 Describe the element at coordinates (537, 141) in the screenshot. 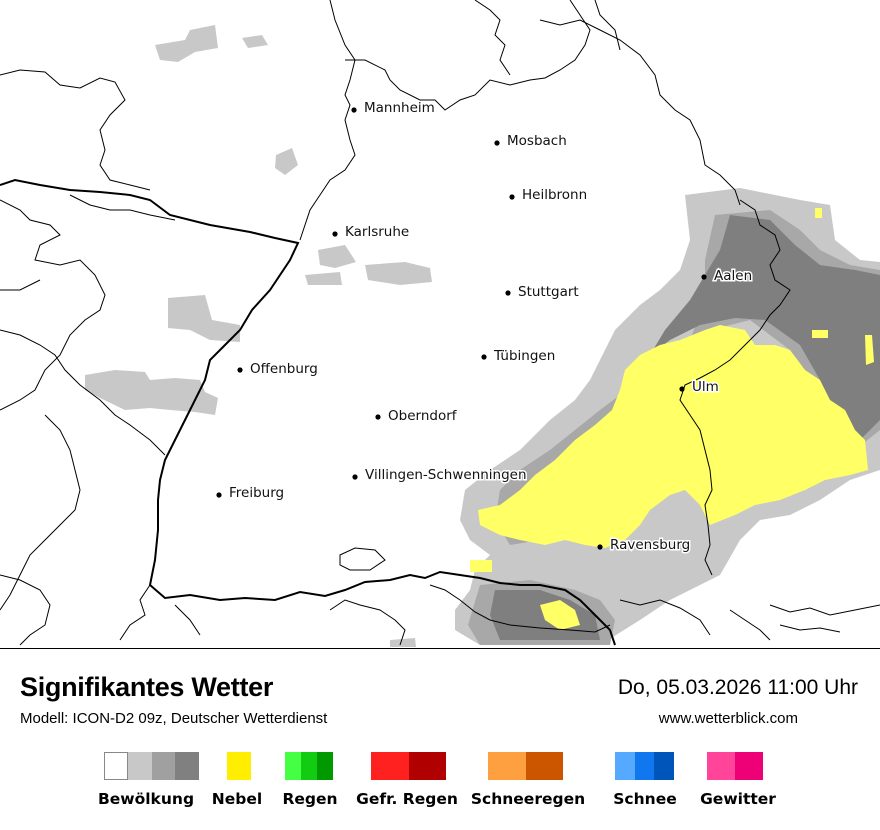

I see `city-label-mosbach: Mosbach` at that location.